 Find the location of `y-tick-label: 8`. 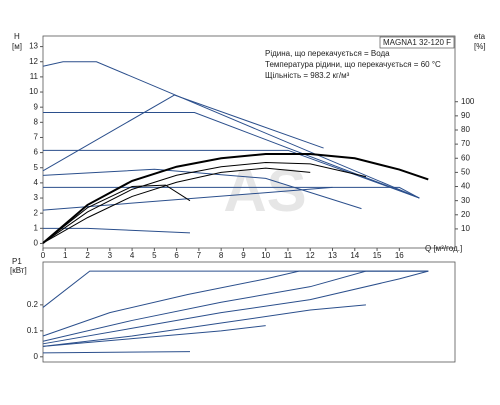

y-tick-label: 8 is located at coordinates (36, 121).